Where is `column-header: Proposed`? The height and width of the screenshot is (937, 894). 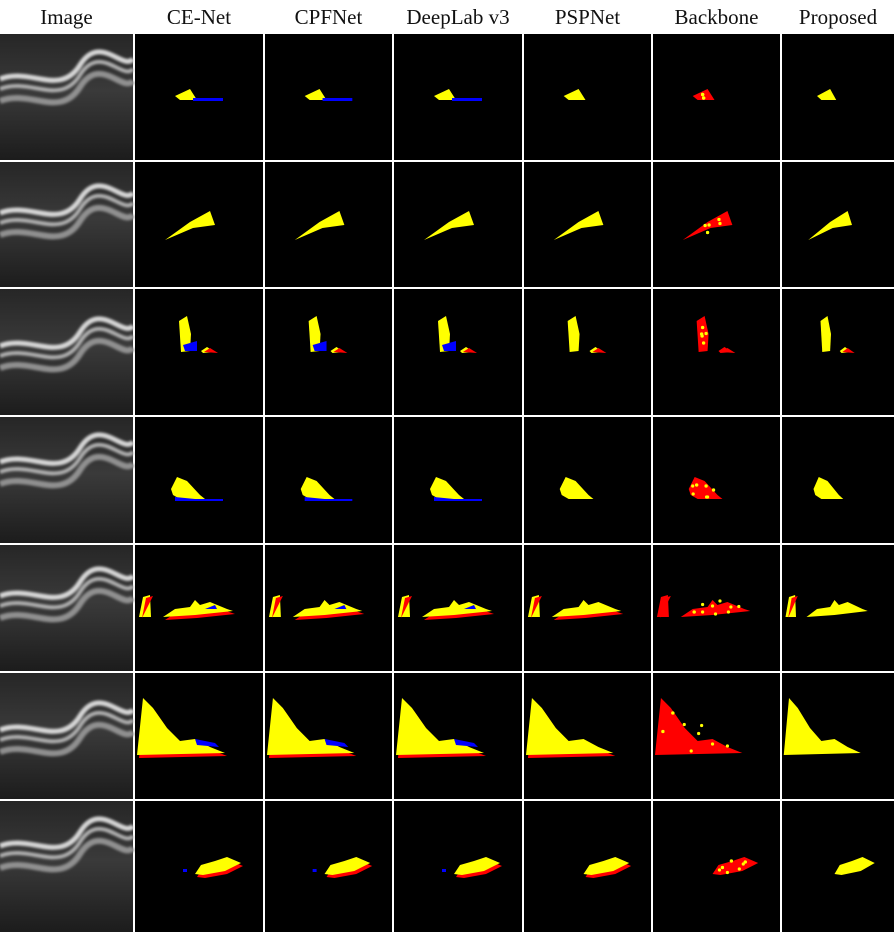
column-header: Proposed is located at coordinates (838, 17).